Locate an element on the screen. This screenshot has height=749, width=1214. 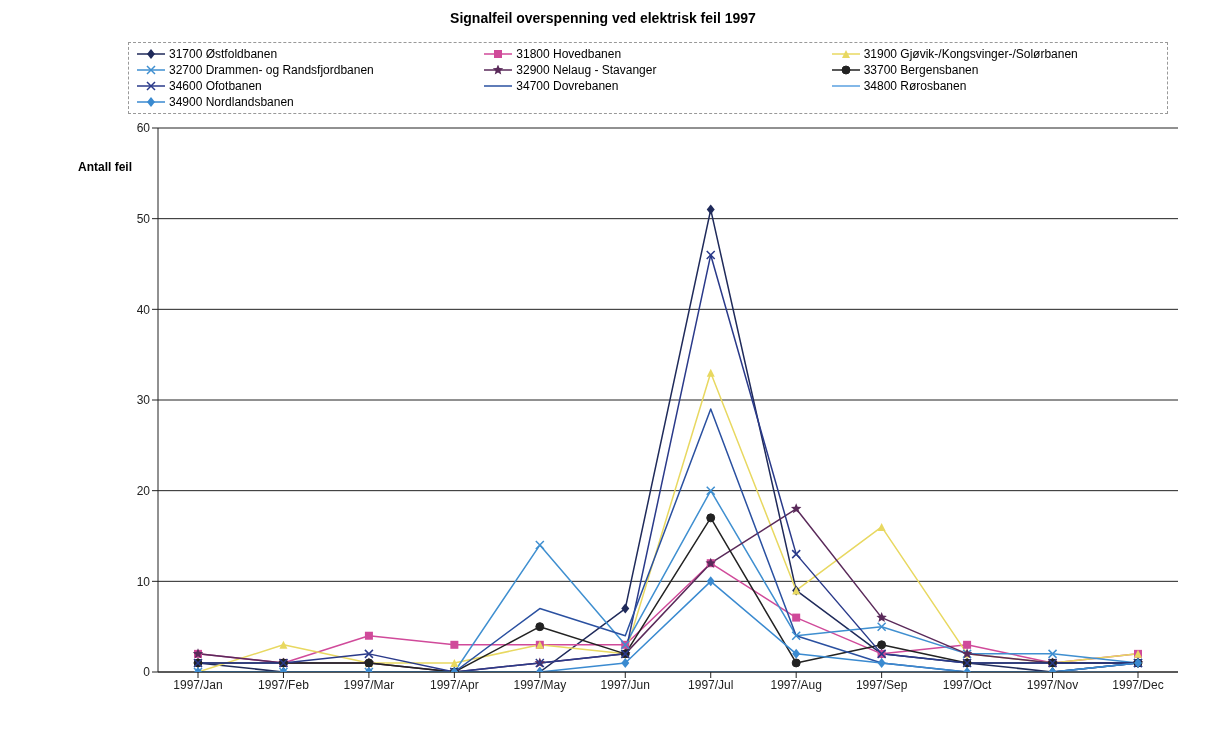
chart-title: Signalfeil overspenning ved elektrisk feil 1997 is located at coordinates (603, 18).